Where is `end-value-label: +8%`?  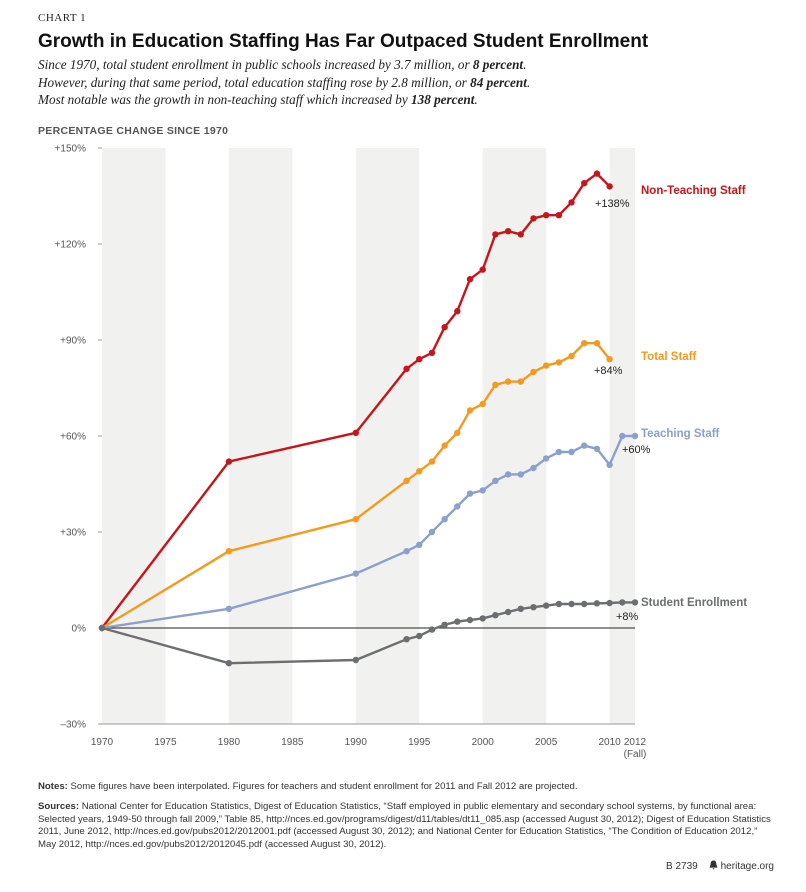 end-value-label: +8% is located at coordinates (627, 617).